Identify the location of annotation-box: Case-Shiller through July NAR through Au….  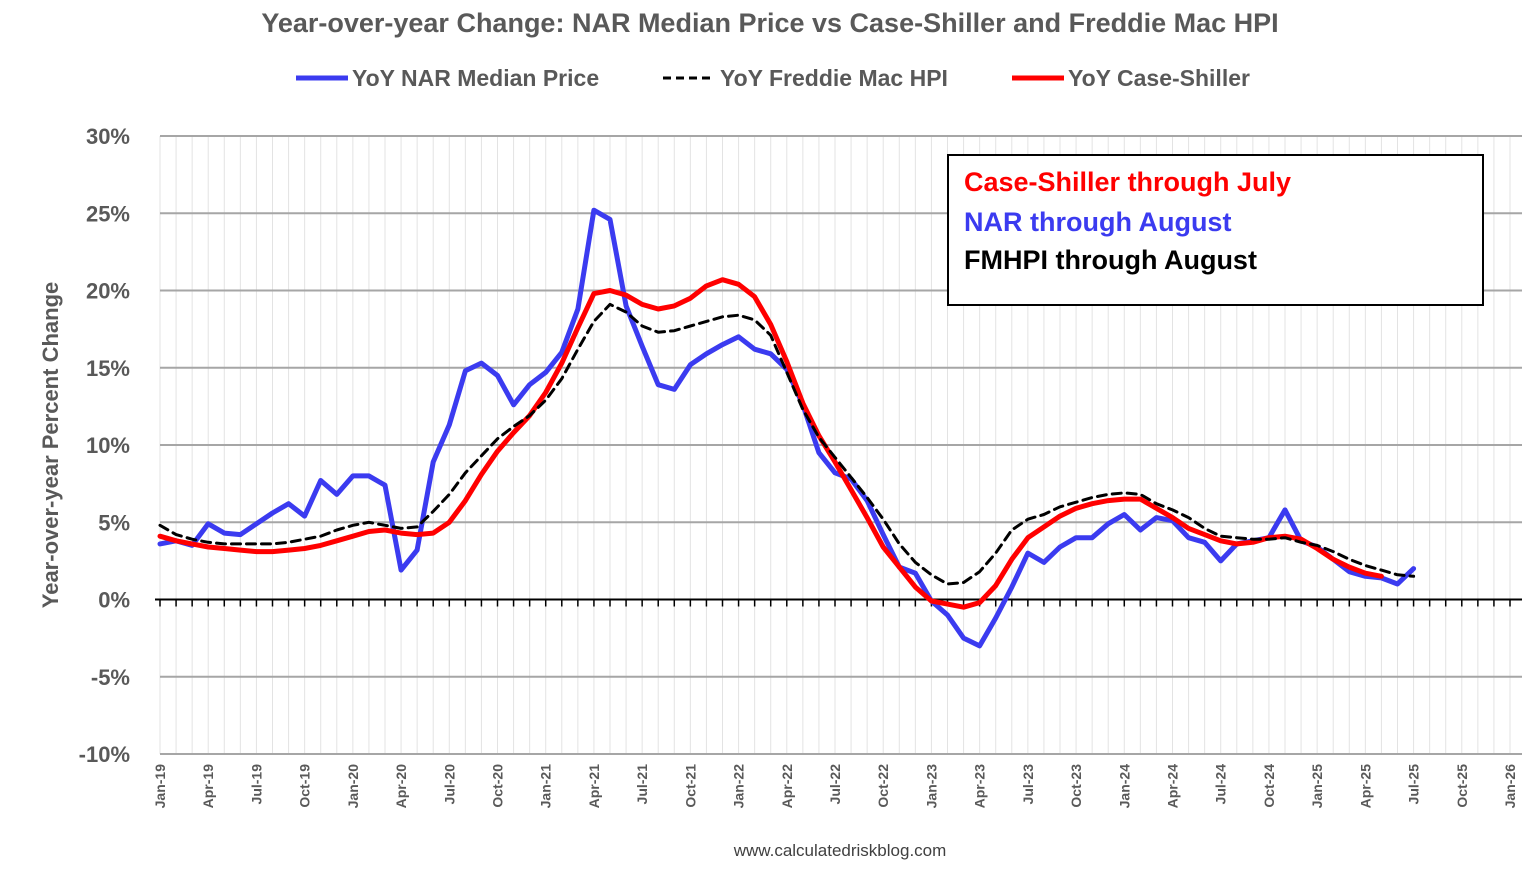
(1215, 230).